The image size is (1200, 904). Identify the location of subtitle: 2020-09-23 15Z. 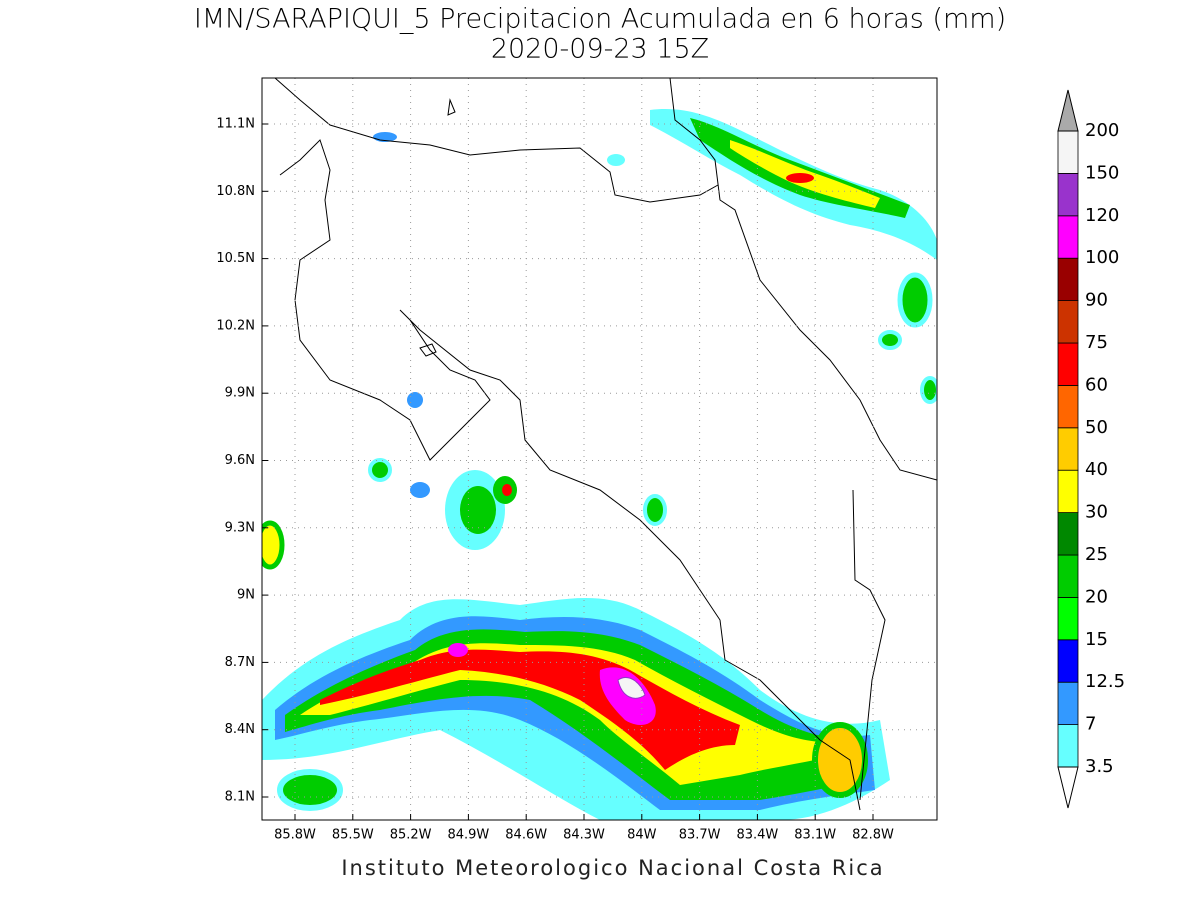
(600, 49).